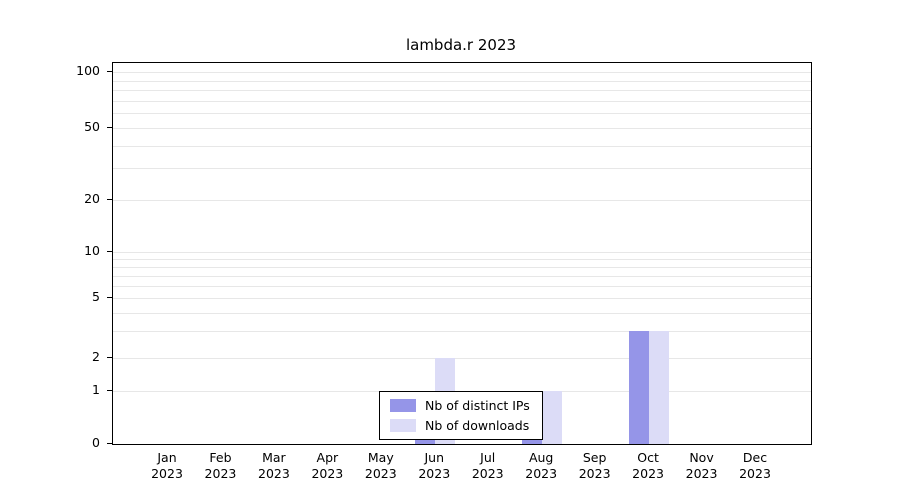  I want to click on x-tick-label-sep: Sep 2023, so click(594, 465).